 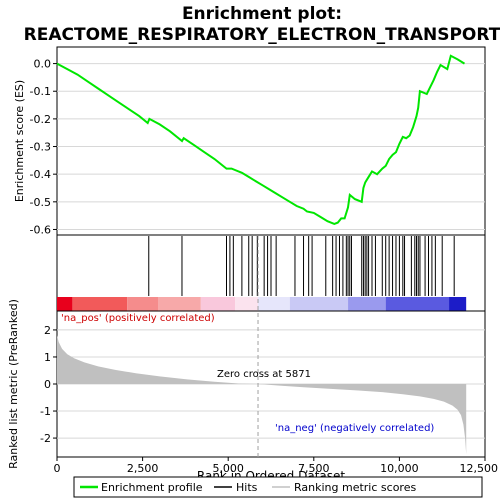 What do you see at coordinates (45, 411) in the screenshot?
I see `metric-ytick-label: -1` at bounding box center [45, 411].